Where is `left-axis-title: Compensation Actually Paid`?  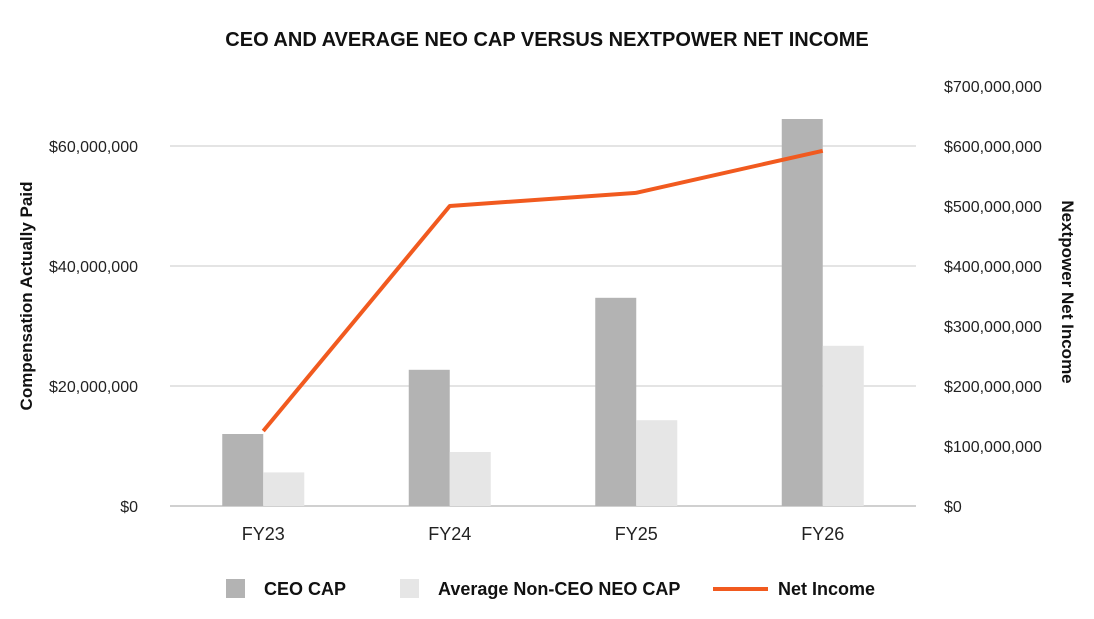
left-axis-title: Compensation Actually Paid is located at coordinates (26, 296).